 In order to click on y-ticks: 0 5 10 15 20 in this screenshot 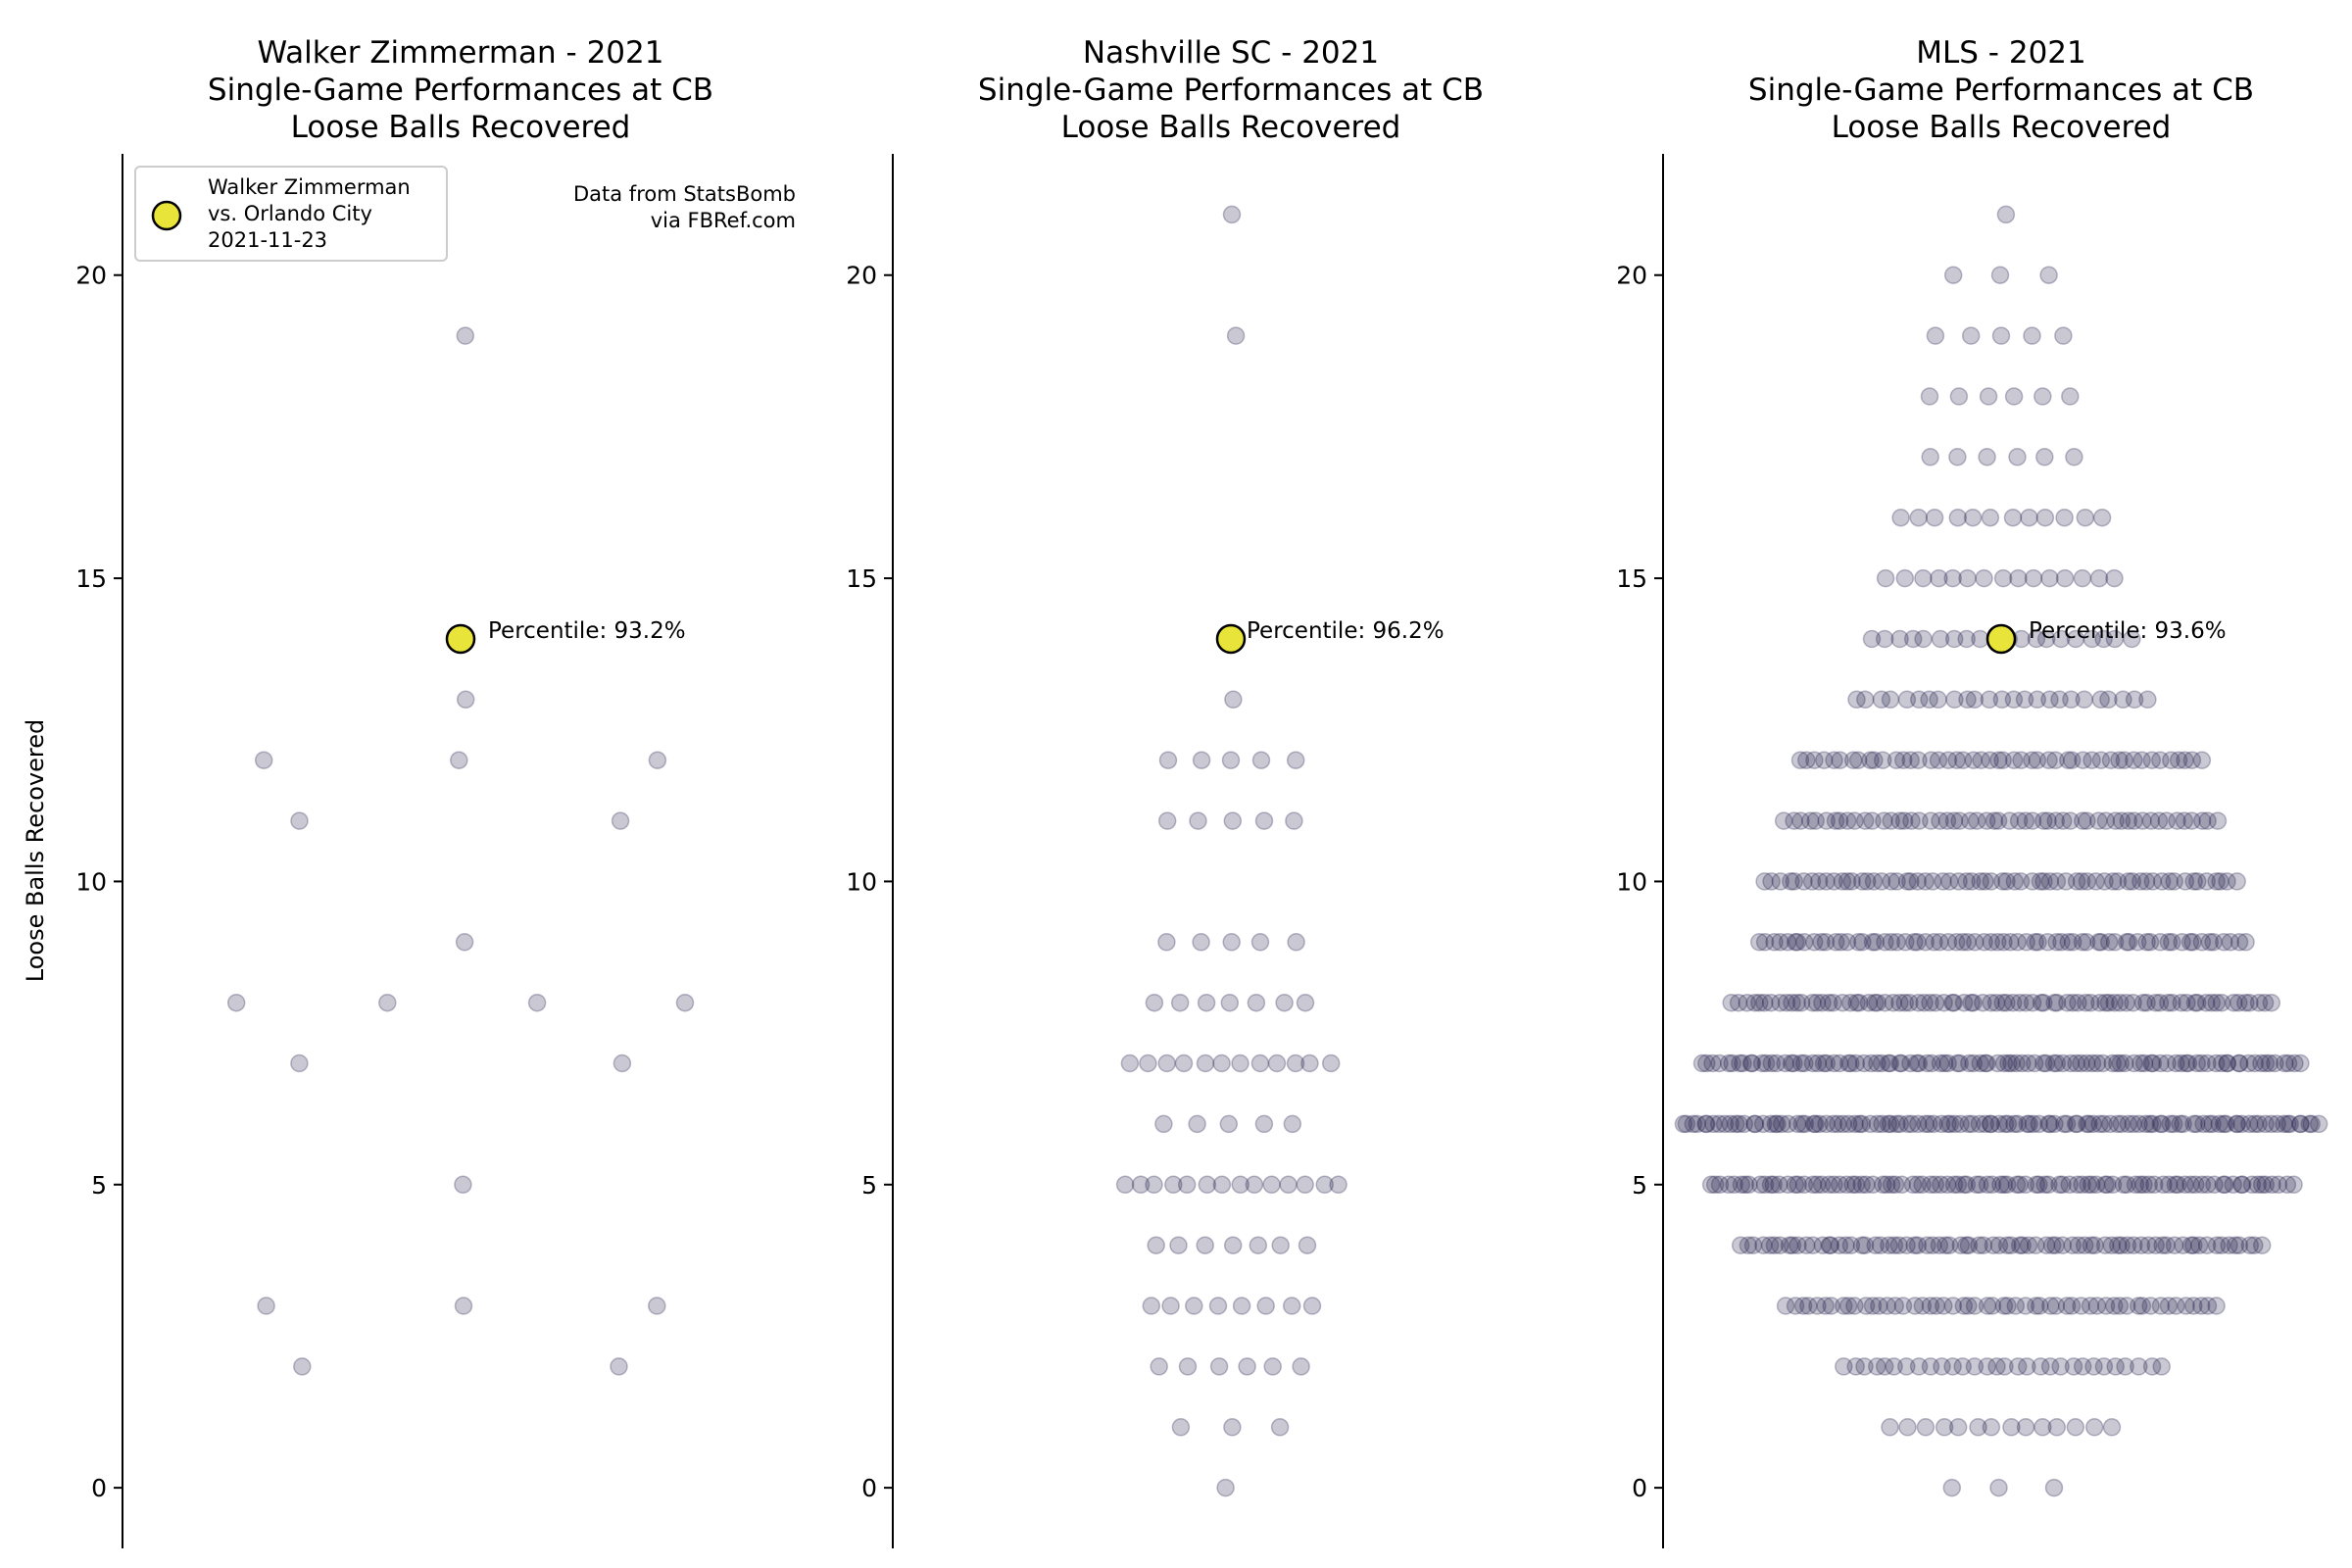, I will do `click(869, 882)`.